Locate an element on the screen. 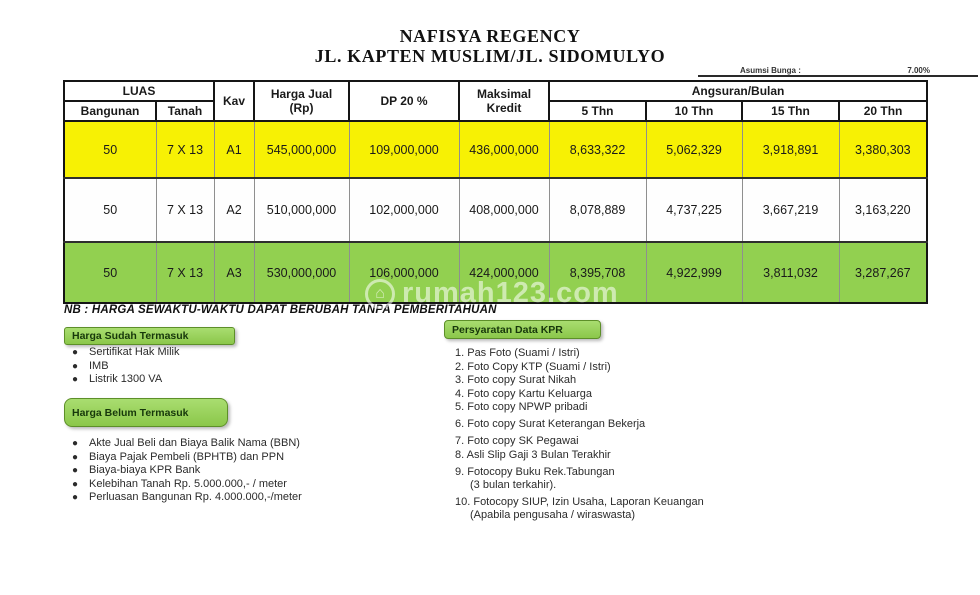 The image size is (980, 595). section-header-persyaratan-kpr: Persyaratan Data KPR is located at coordinates (522, 329).